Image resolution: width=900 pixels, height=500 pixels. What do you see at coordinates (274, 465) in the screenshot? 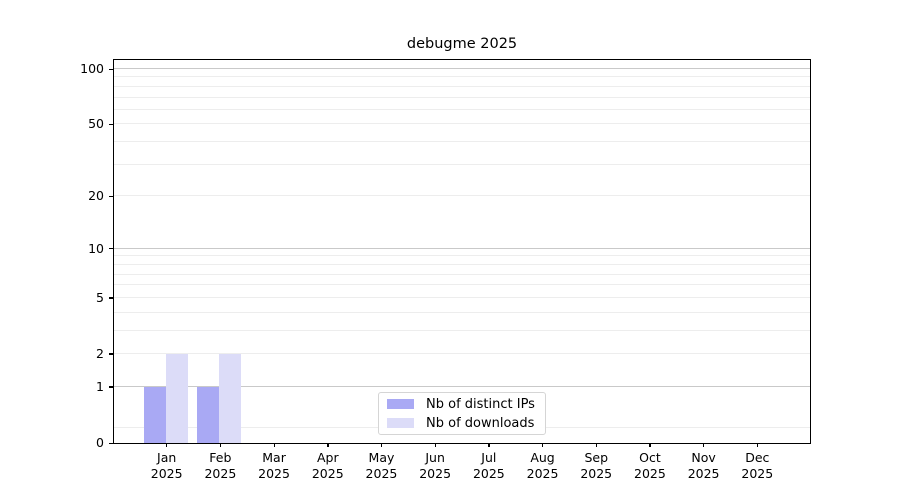
I see `x-tick-label: Mar 2025` at bounding box center [274, 465].